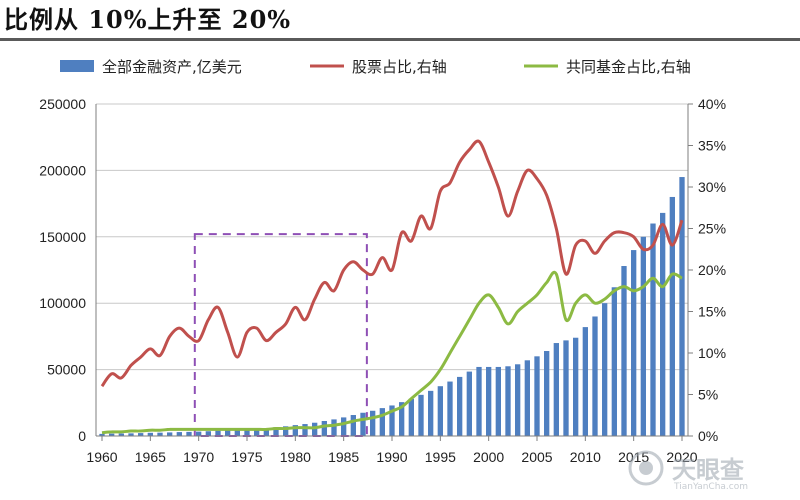 The image size is (800, 500). Describe the element at coordinates (62, 303) in the screenshot. I see `y-left-tick-label: 100000` at that location.